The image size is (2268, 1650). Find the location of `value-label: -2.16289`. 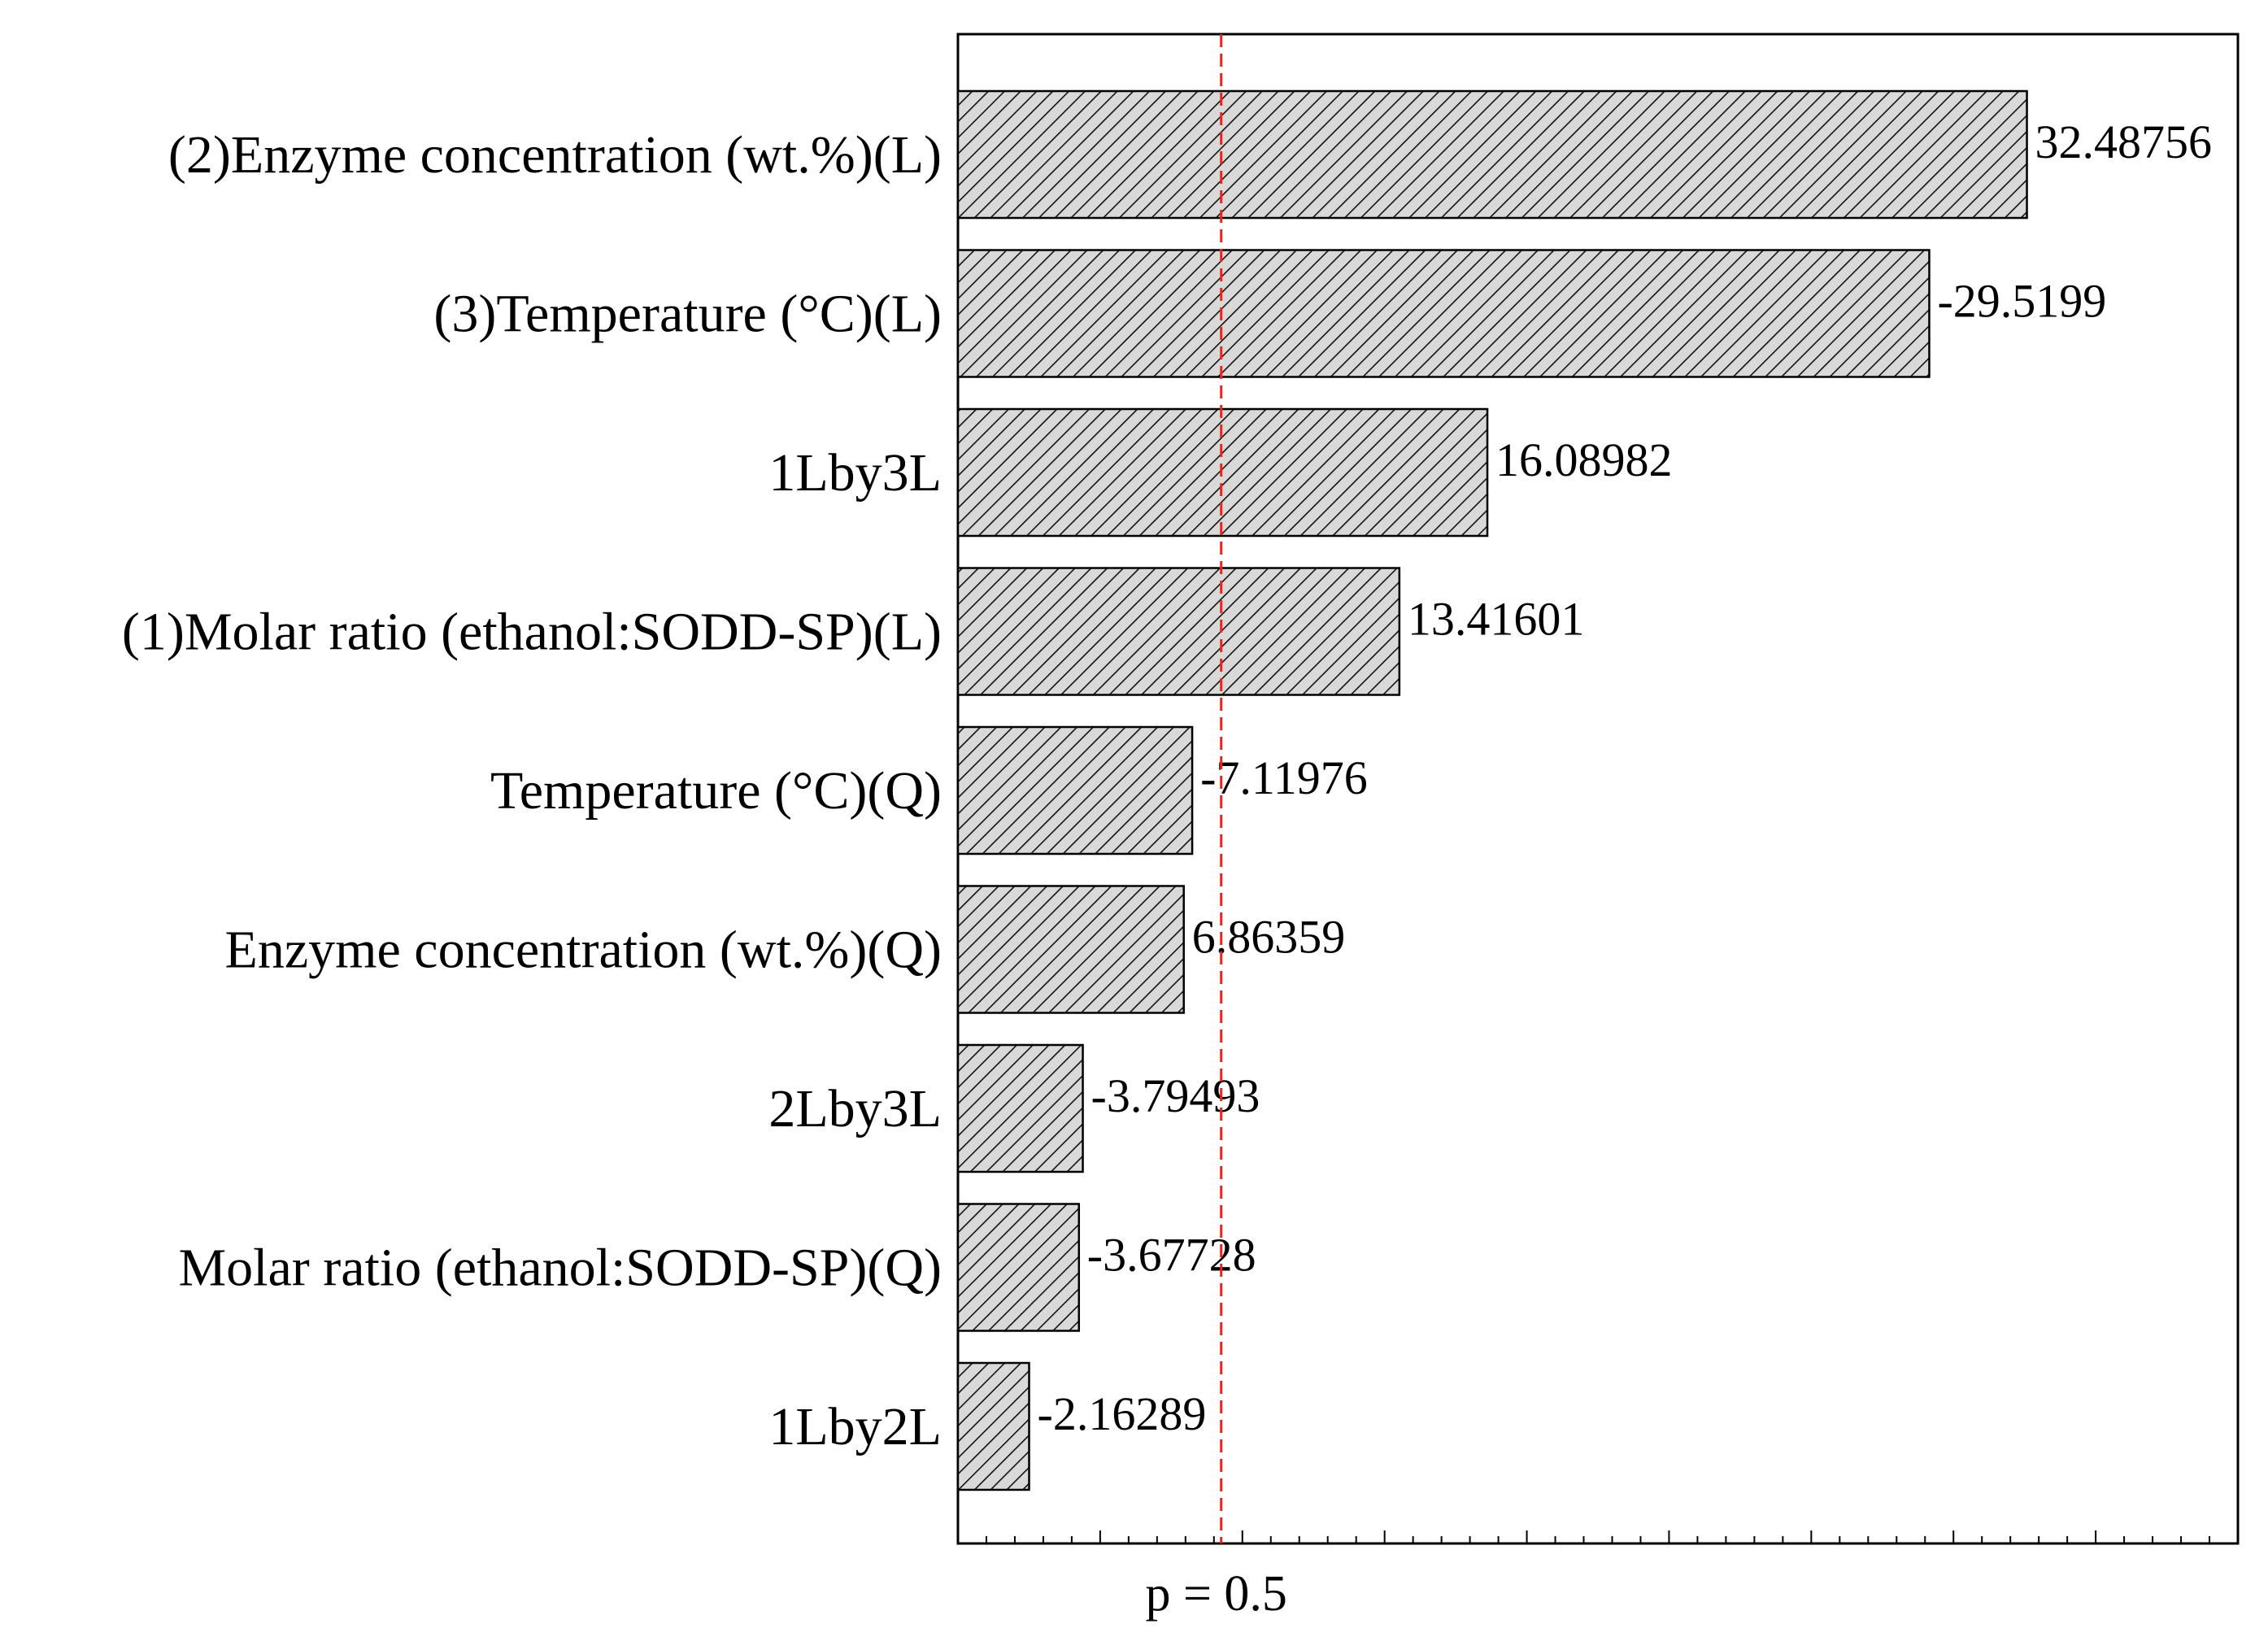

value-label: -2.16289 is located at coordinates (1122, 1414).